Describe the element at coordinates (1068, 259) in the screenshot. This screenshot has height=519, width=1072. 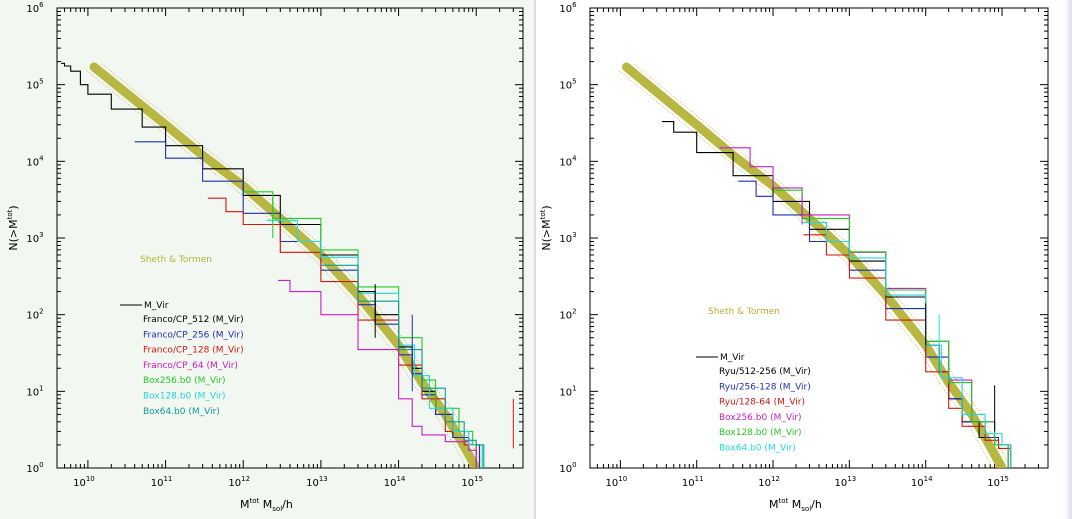
I see `window-edge` at that location.